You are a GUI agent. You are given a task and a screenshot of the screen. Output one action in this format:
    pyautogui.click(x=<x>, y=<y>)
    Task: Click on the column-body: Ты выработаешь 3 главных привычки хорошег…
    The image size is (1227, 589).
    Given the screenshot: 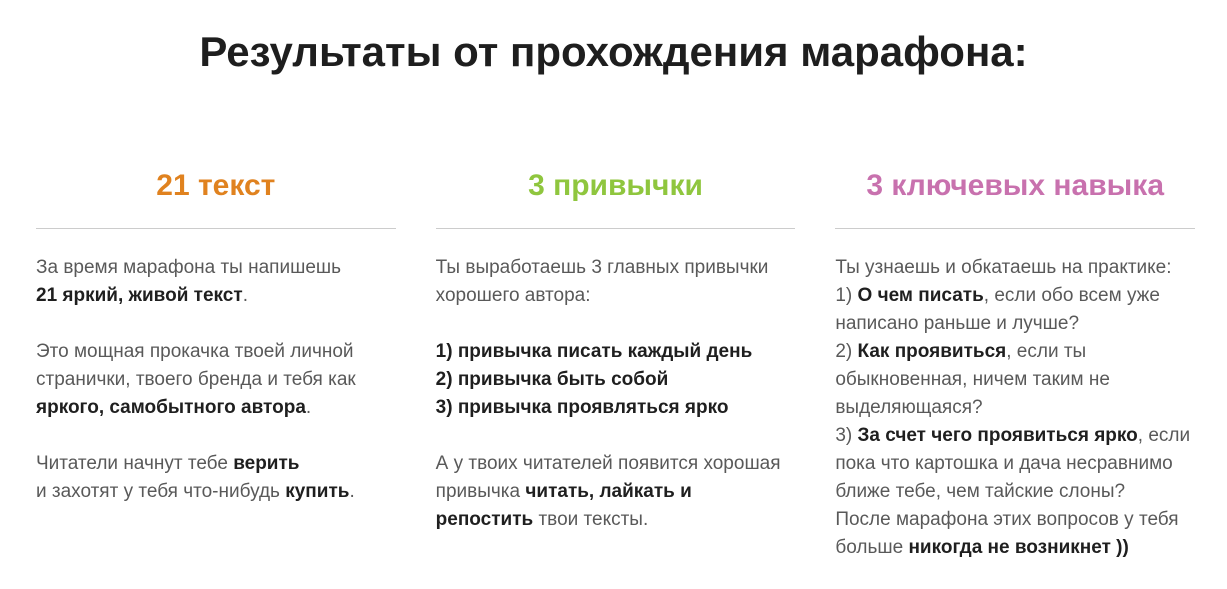 What is the action you would take?
    pyautogui.click(x=616, y=394)
    